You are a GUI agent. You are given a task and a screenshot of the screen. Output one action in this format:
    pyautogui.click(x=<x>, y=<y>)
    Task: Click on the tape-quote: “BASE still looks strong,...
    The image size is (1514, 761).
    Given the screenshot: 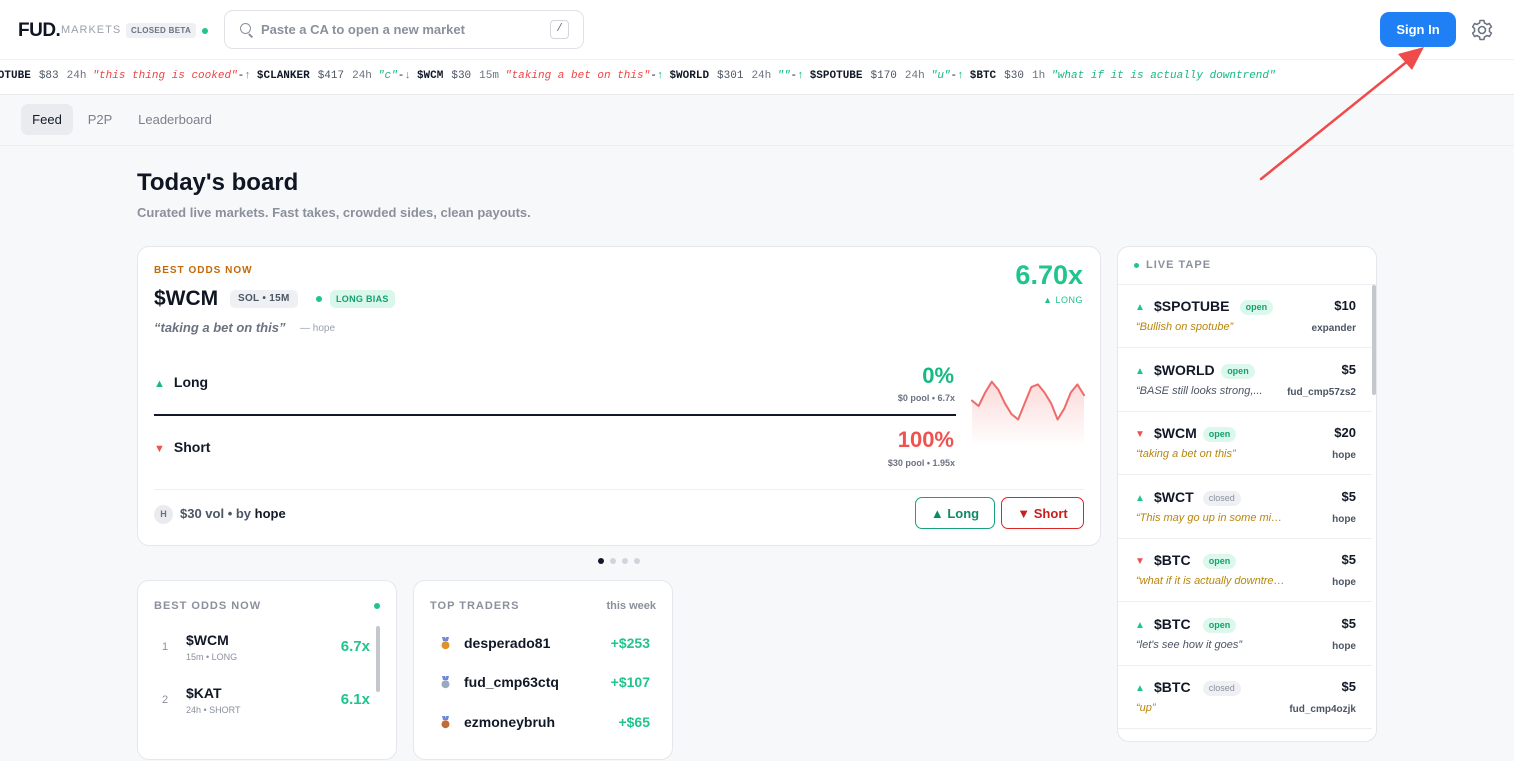 What is the action you would take?
    pyautogui.click(x=1199, y=390)
    